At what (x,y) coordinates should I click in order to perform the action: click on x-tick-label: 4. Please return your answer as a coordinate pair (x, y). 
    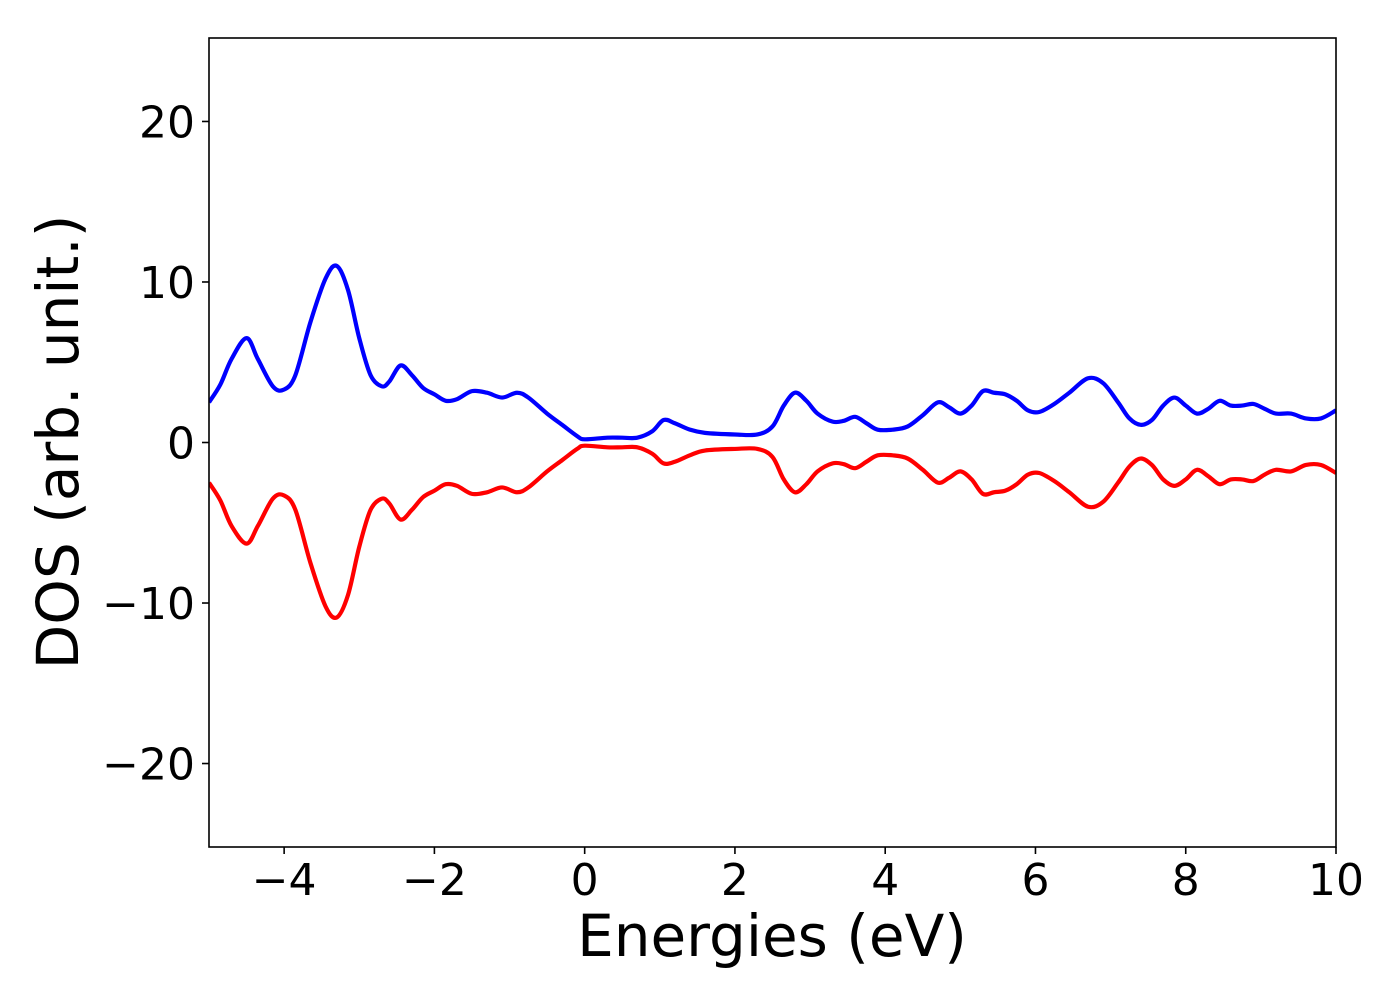
    Looking at the image, I should click on (885, 880).